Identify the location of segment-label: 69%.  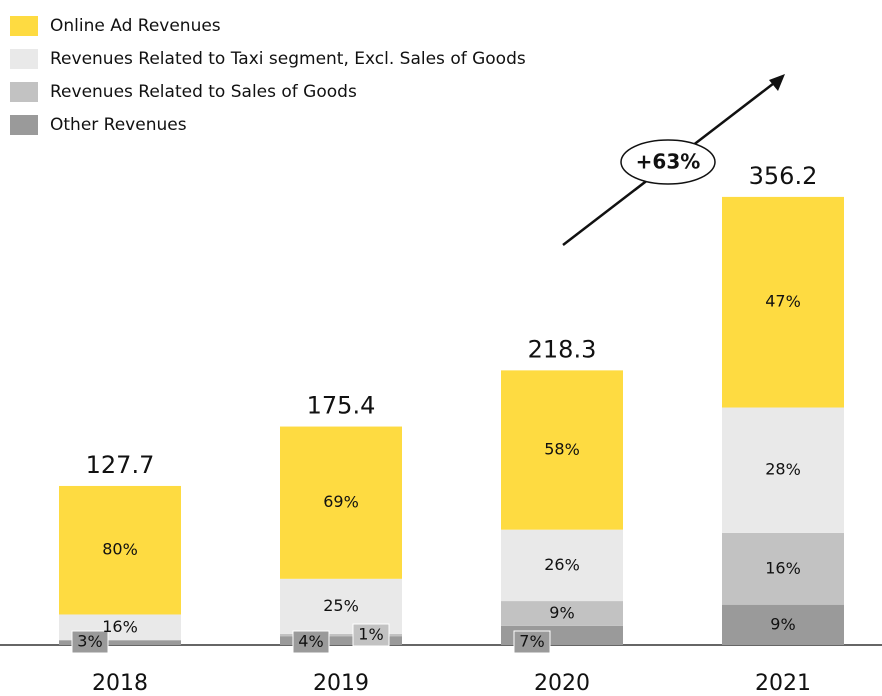
(341, 501).